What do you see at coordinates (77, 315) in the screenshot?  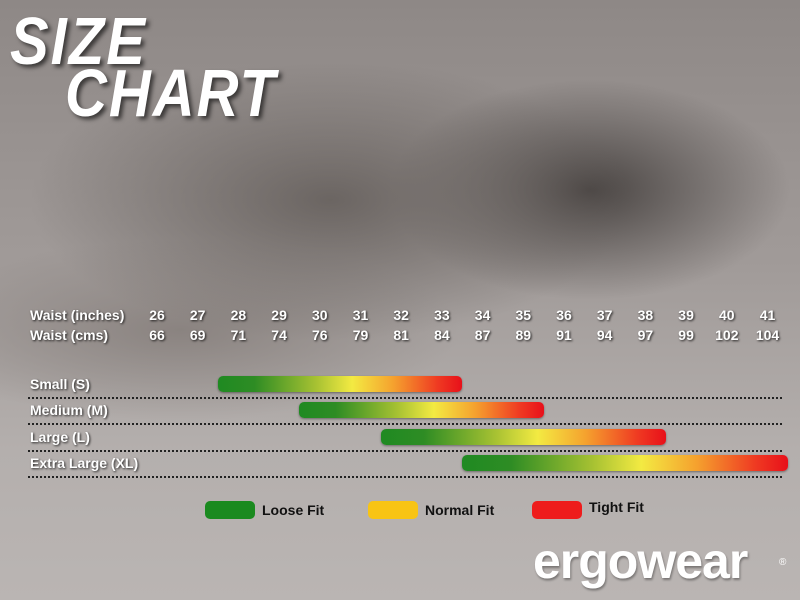 I see `waist-inches-label: Waist (inches)` at bounding box center [77, 315].